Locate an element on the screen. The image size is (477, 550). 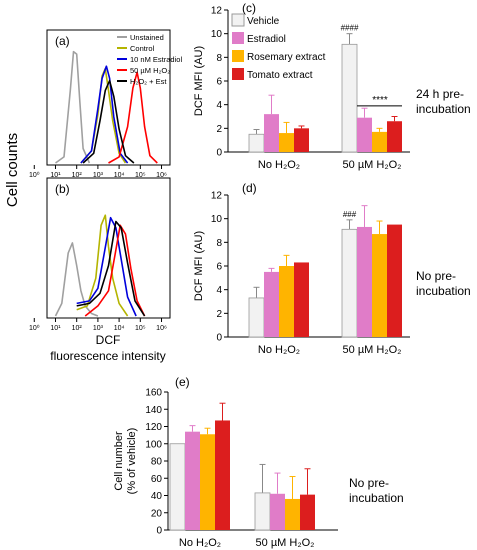
y-axis-label: Cell number is located at coordinates (119, 461).